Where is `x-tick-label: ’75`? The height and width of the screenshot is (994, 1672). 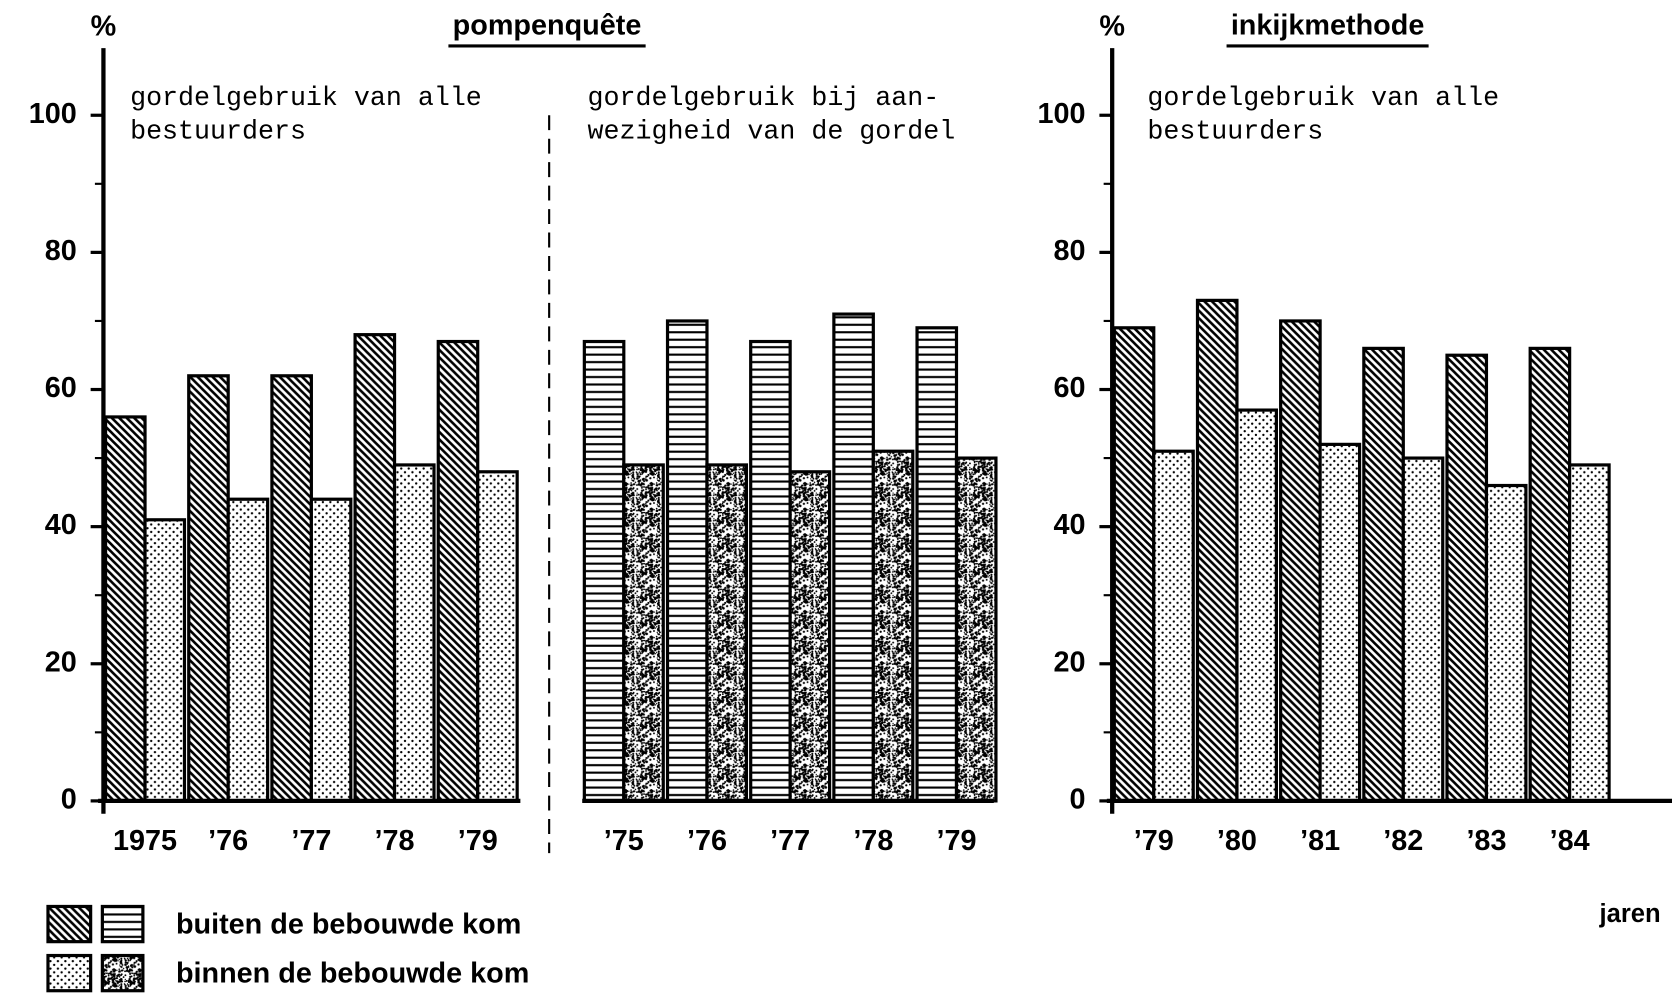
x-tick-label: ’75 is located at coordinates (624, 841).